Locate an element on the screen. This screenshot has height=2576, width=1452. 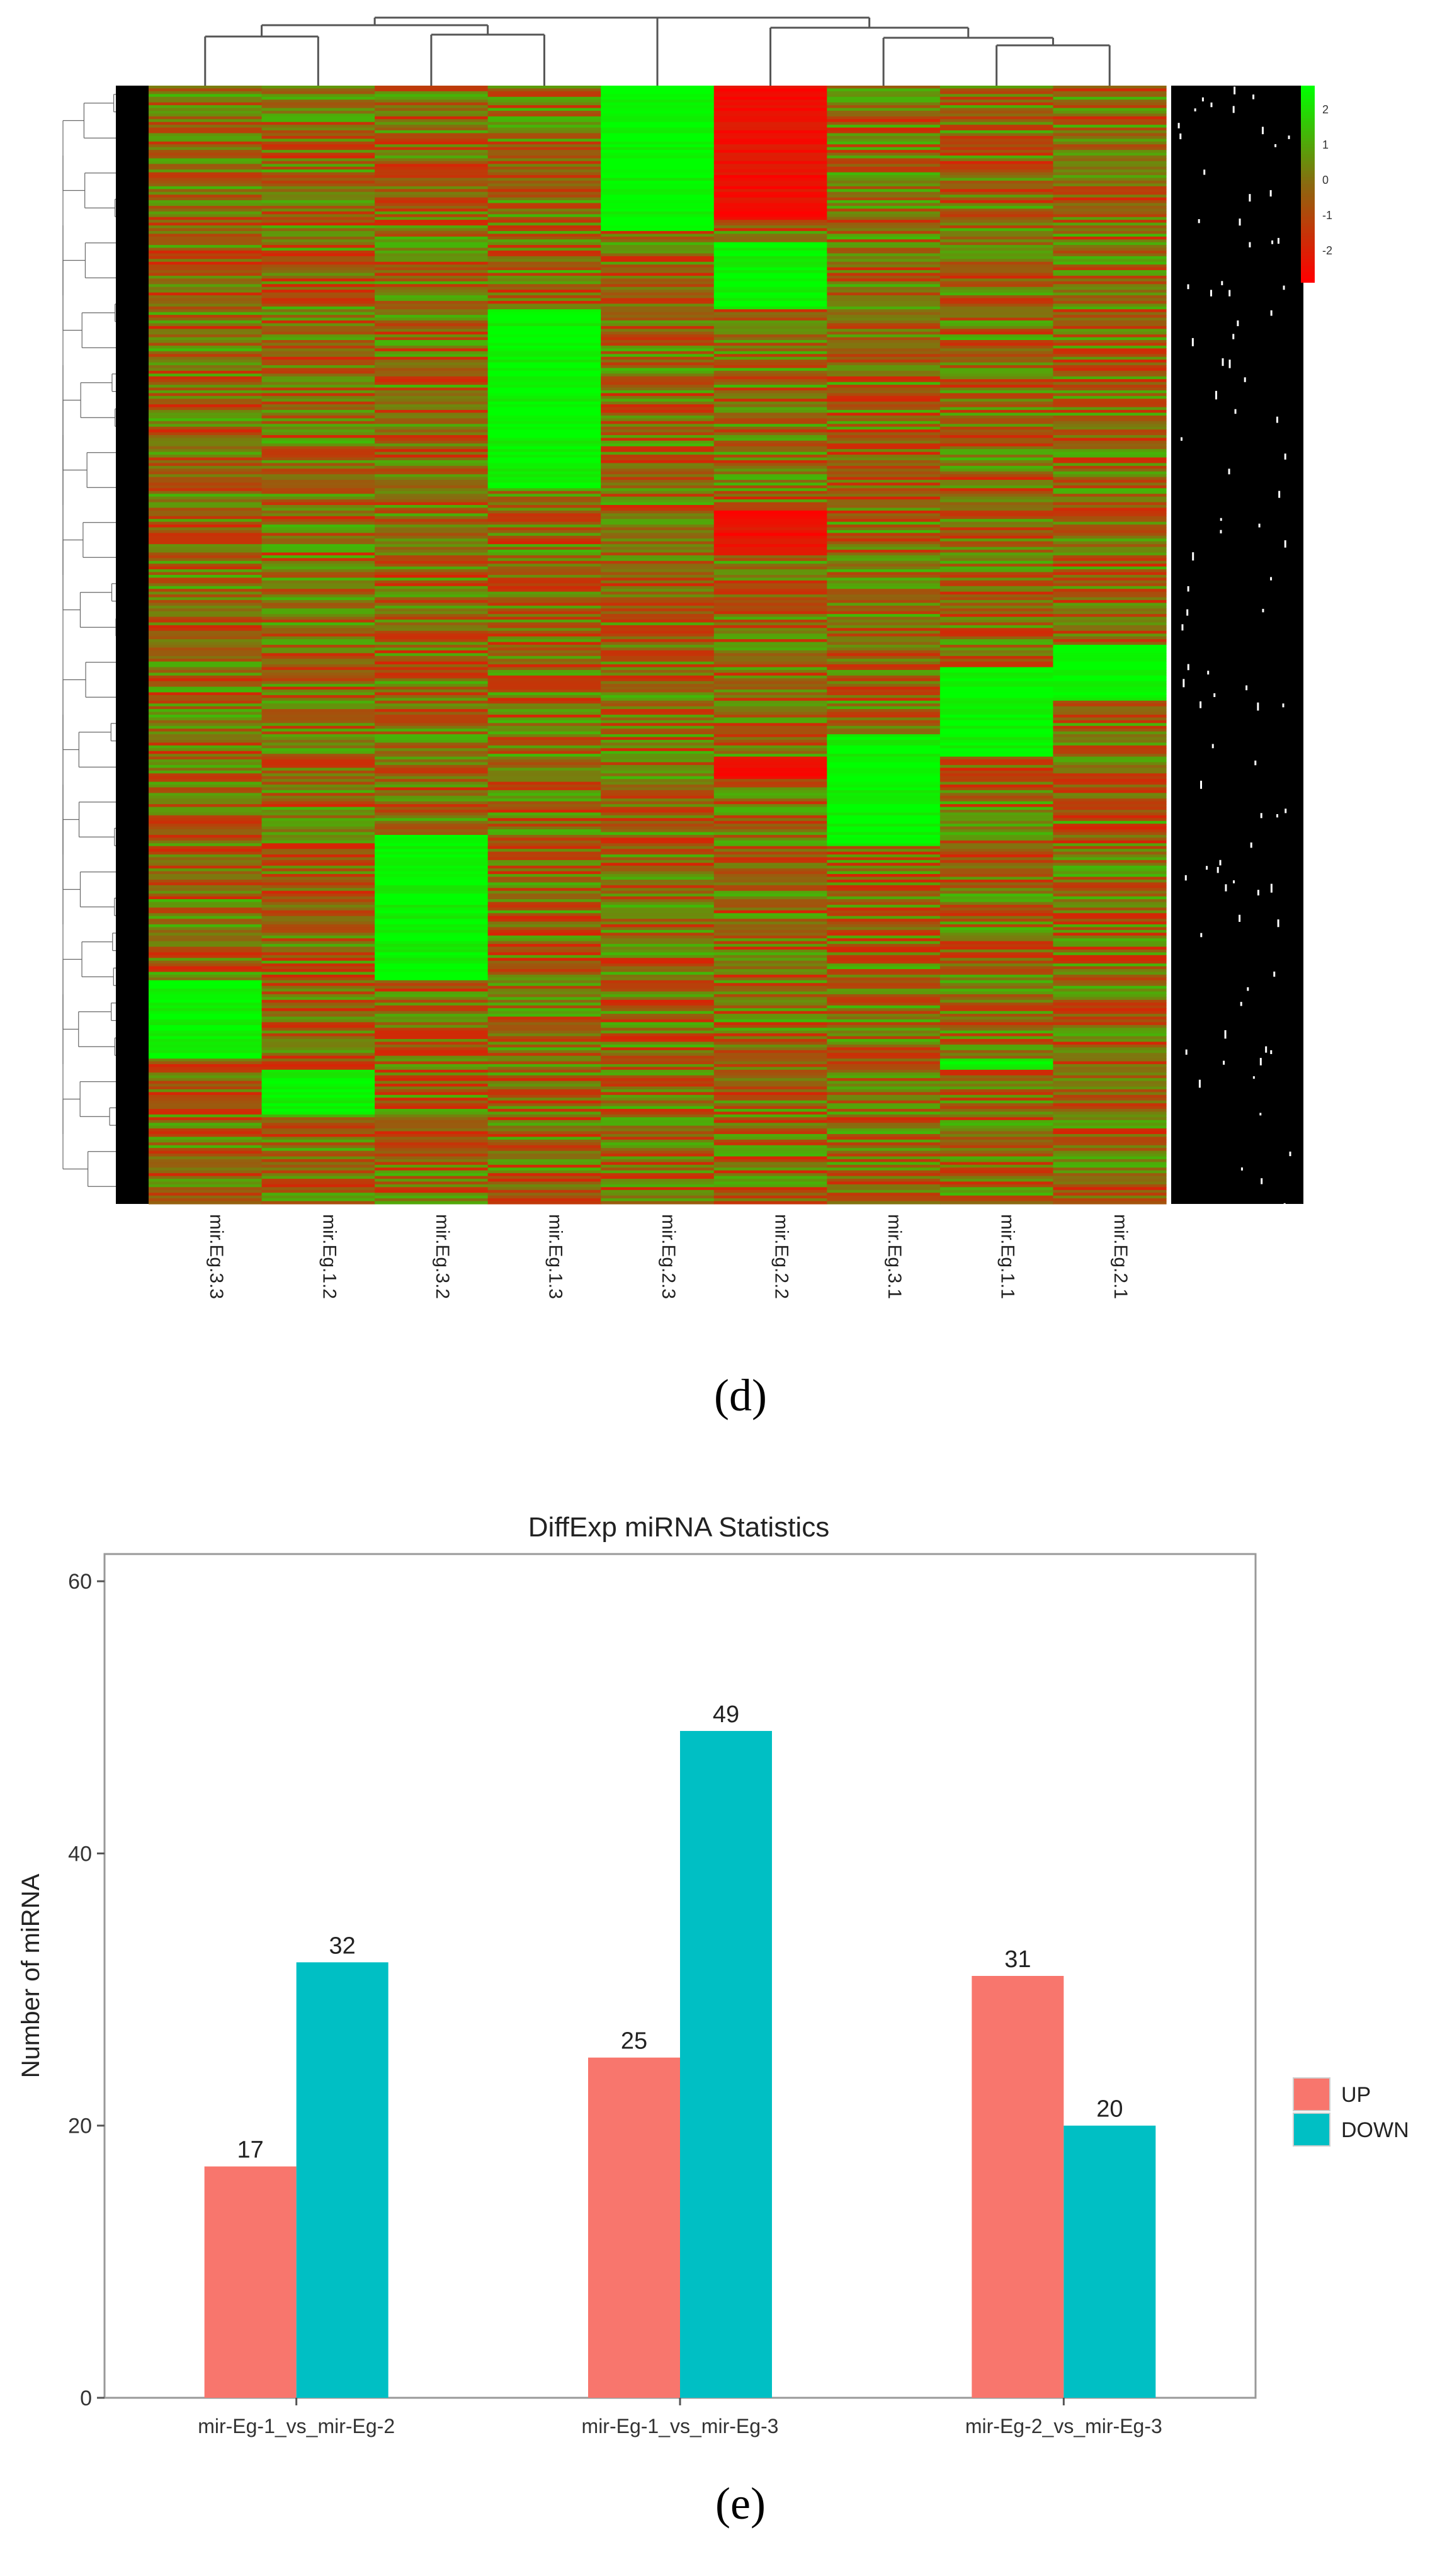
color-scale-swatch is located at coordinates (1308, 140).